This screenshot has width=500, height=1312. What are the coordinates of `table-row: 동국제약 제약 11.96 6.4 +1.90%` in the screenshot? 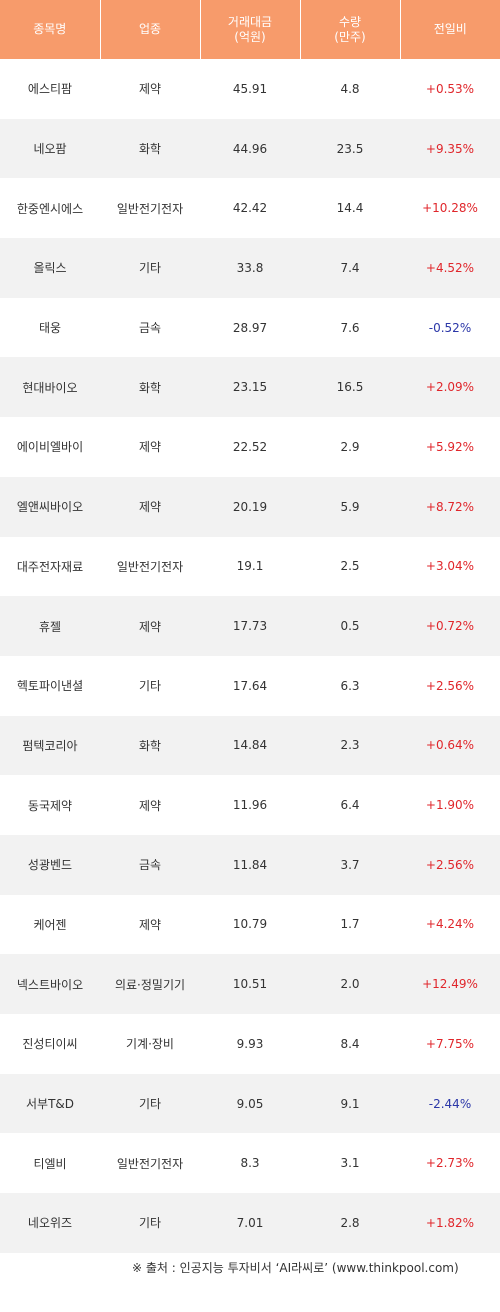 It's located at (250, 805).